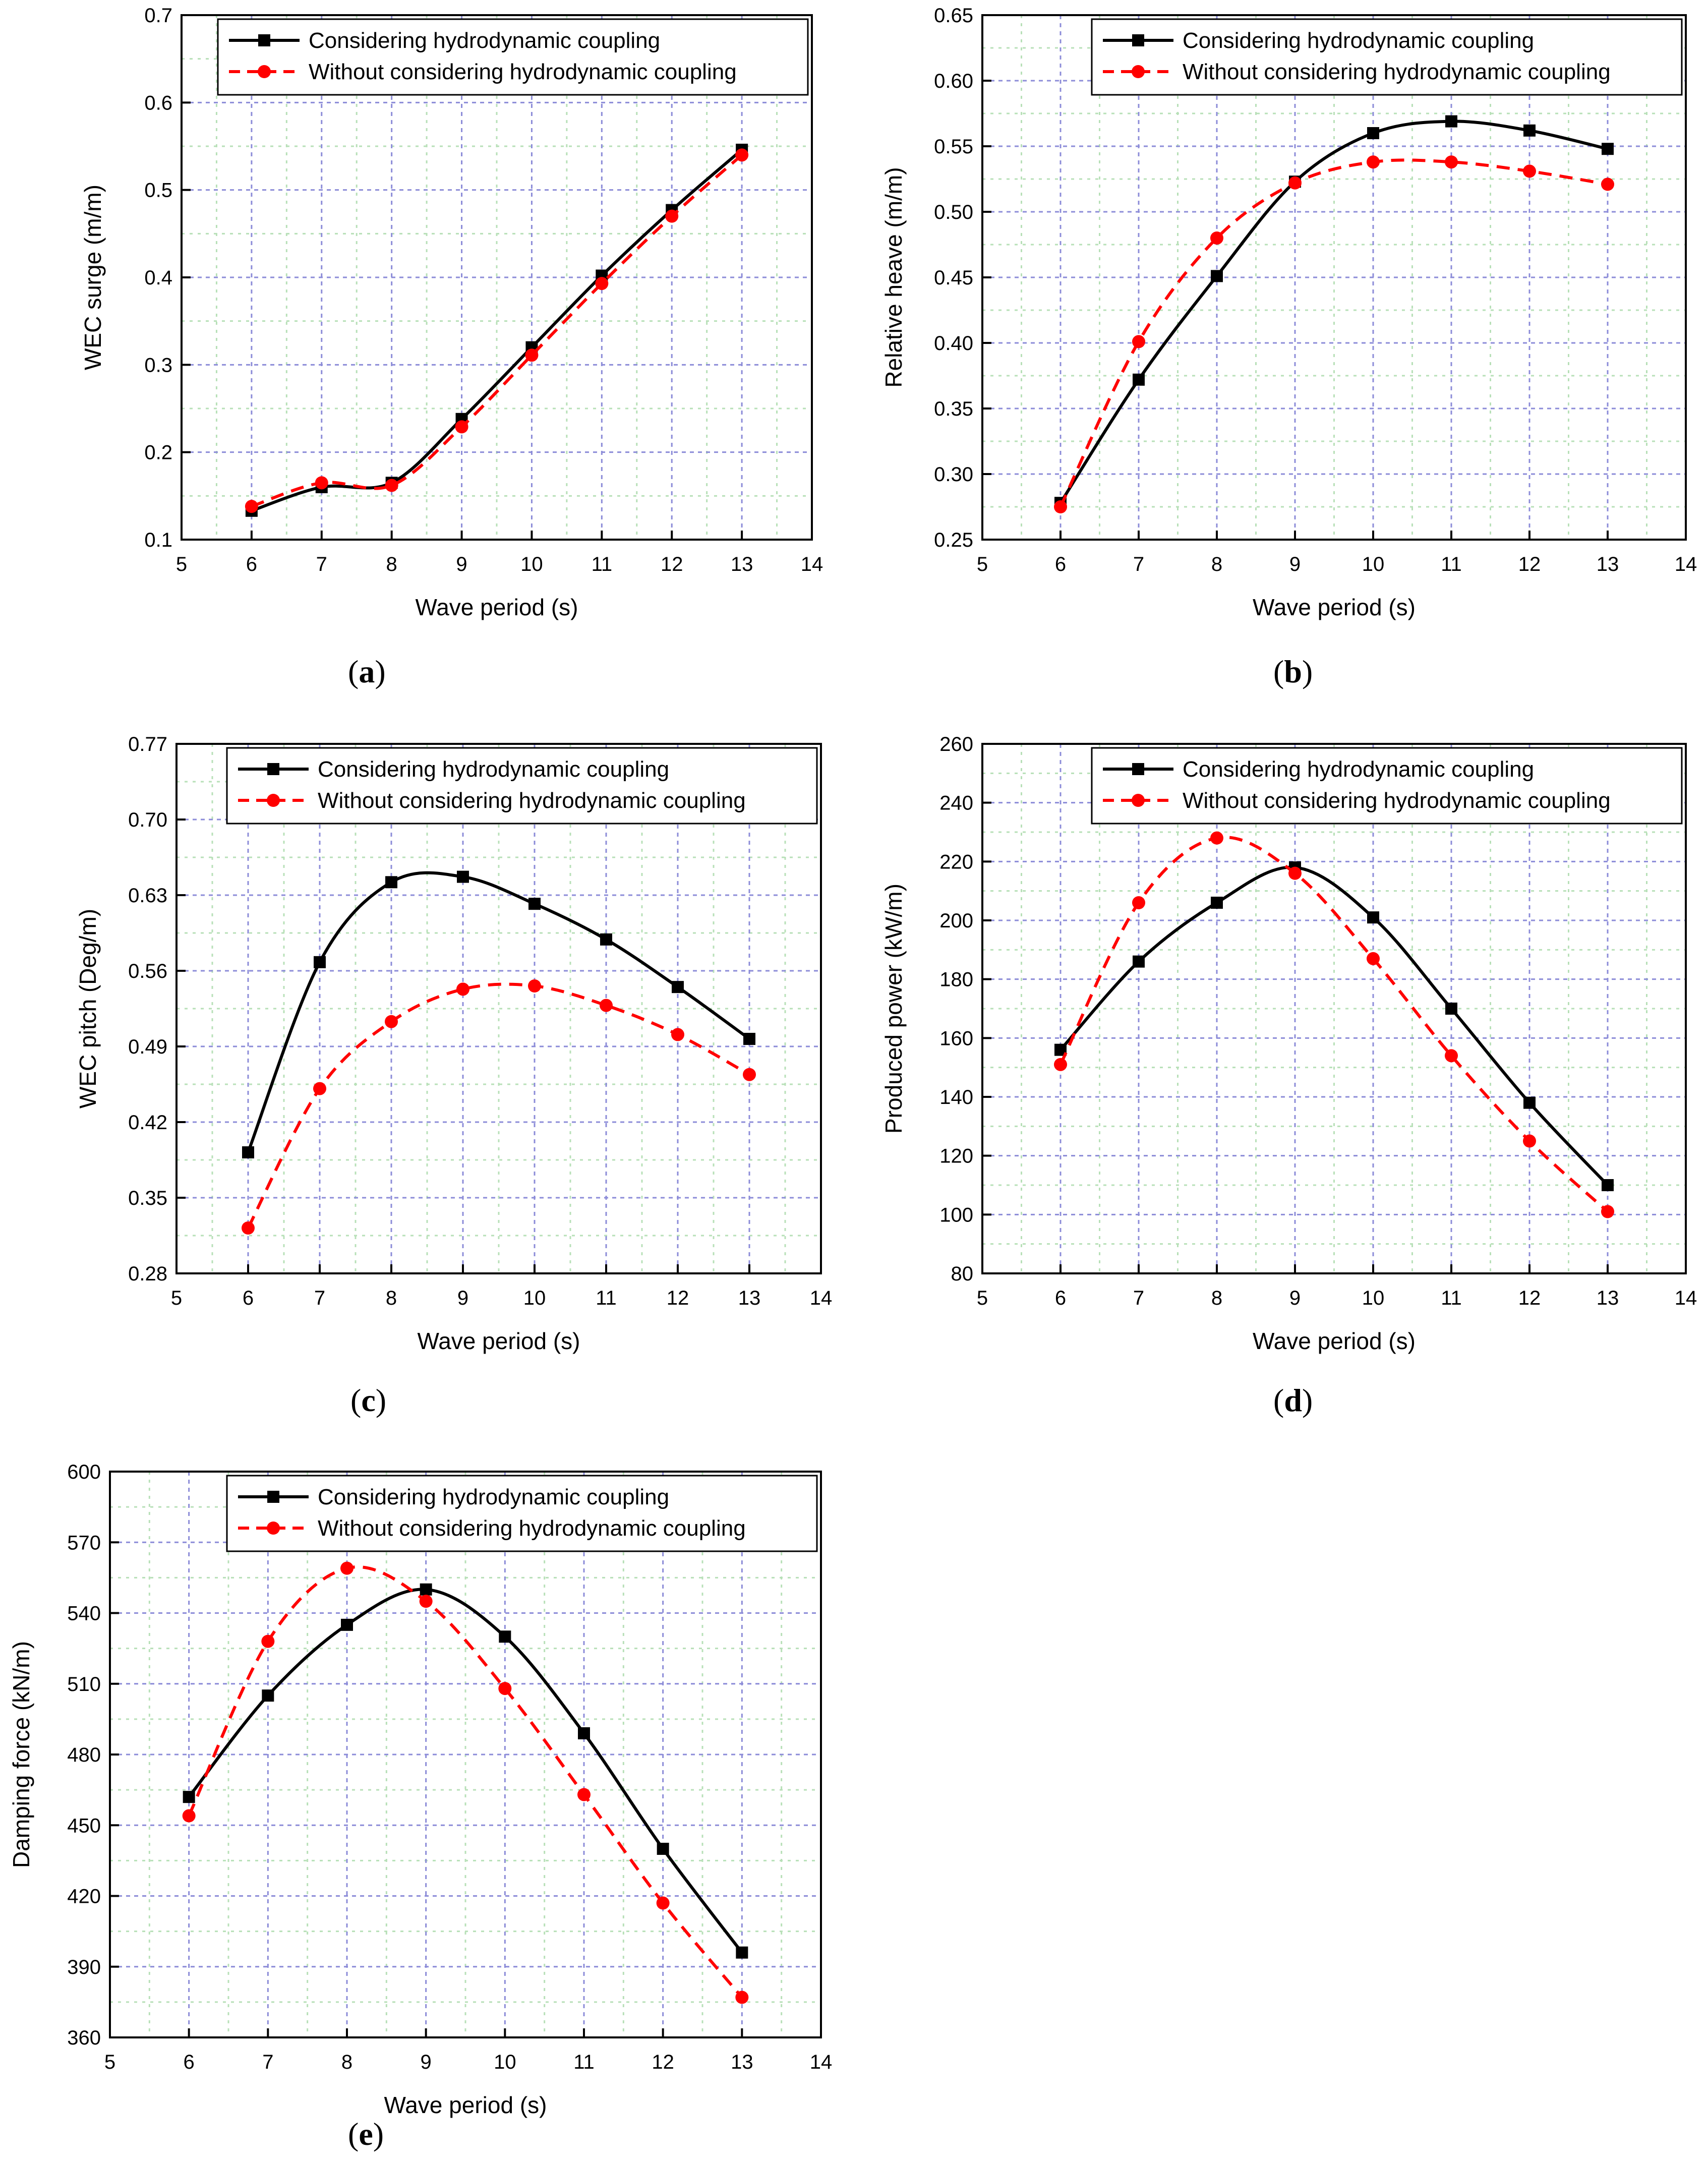  I want to click on y-tick-label: 0.2, so click(158, 453).